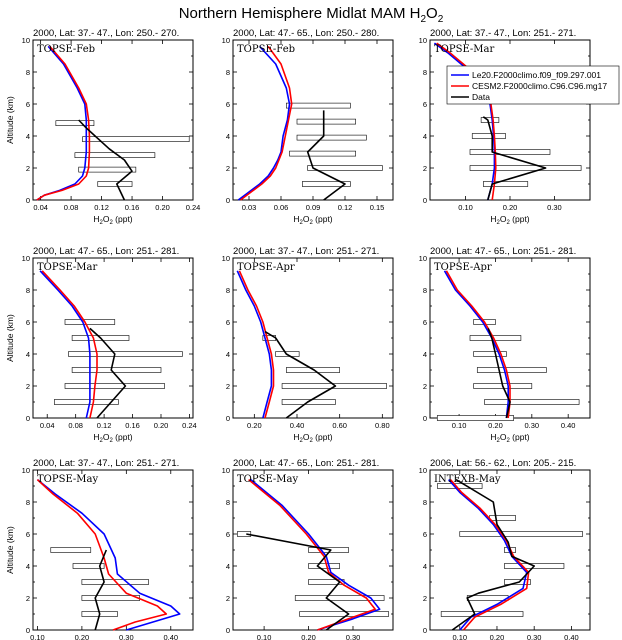 The width and height of the screenshot is (622, 640). What do you see at coordinates (306, 33) in the screenshot?
I see `panel-title: 2000, Lat: 47.- 65., Lon: 250.- 280.` at bounding box center [306, 33].